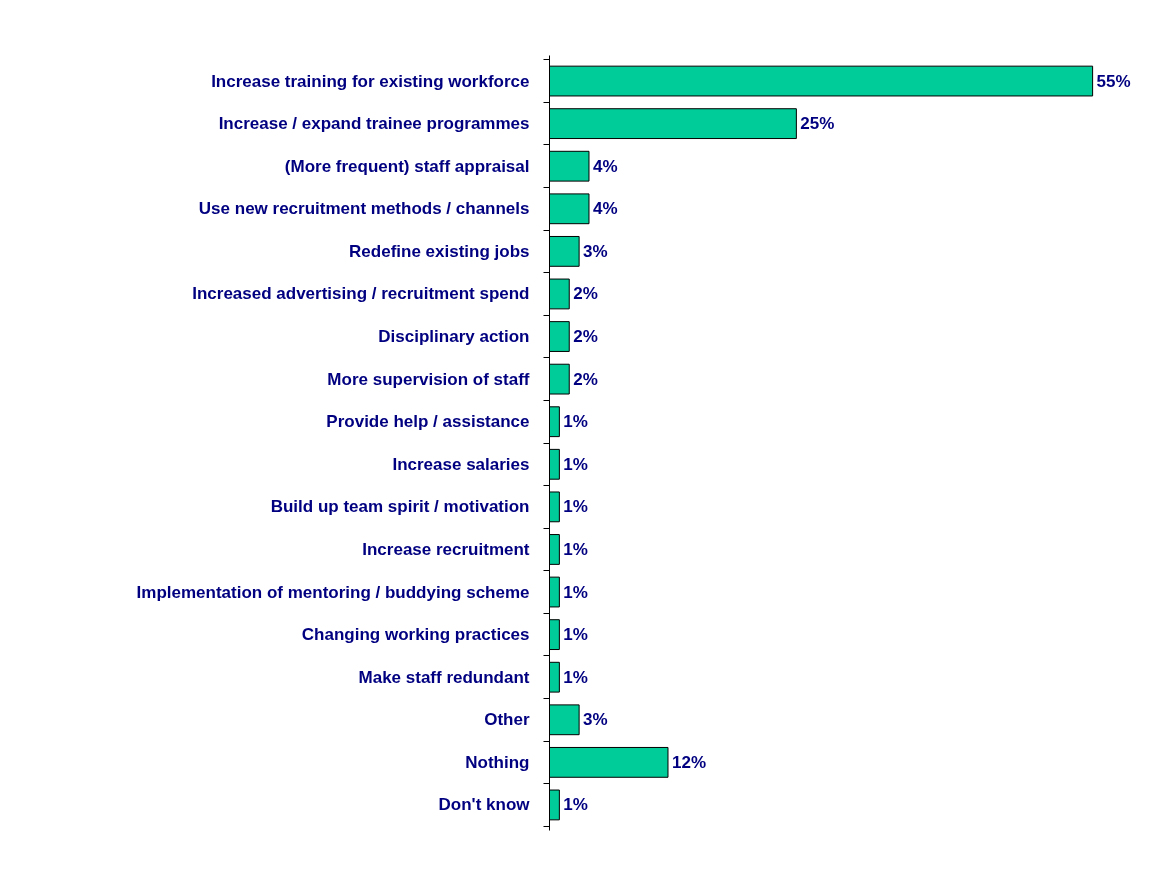 This screenshot has height=875, width=1165. I want to click on y-tick-label: Increase recruitment, so click(446, 549).